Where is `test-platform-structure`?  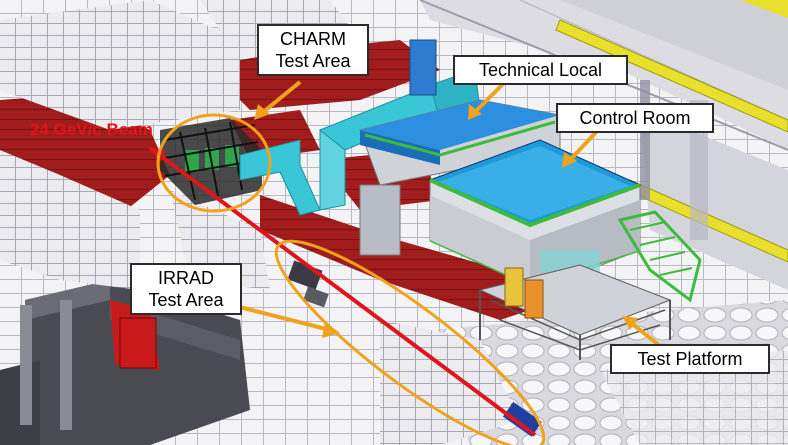 test-platform-structure is located at coordinates (575, 312).